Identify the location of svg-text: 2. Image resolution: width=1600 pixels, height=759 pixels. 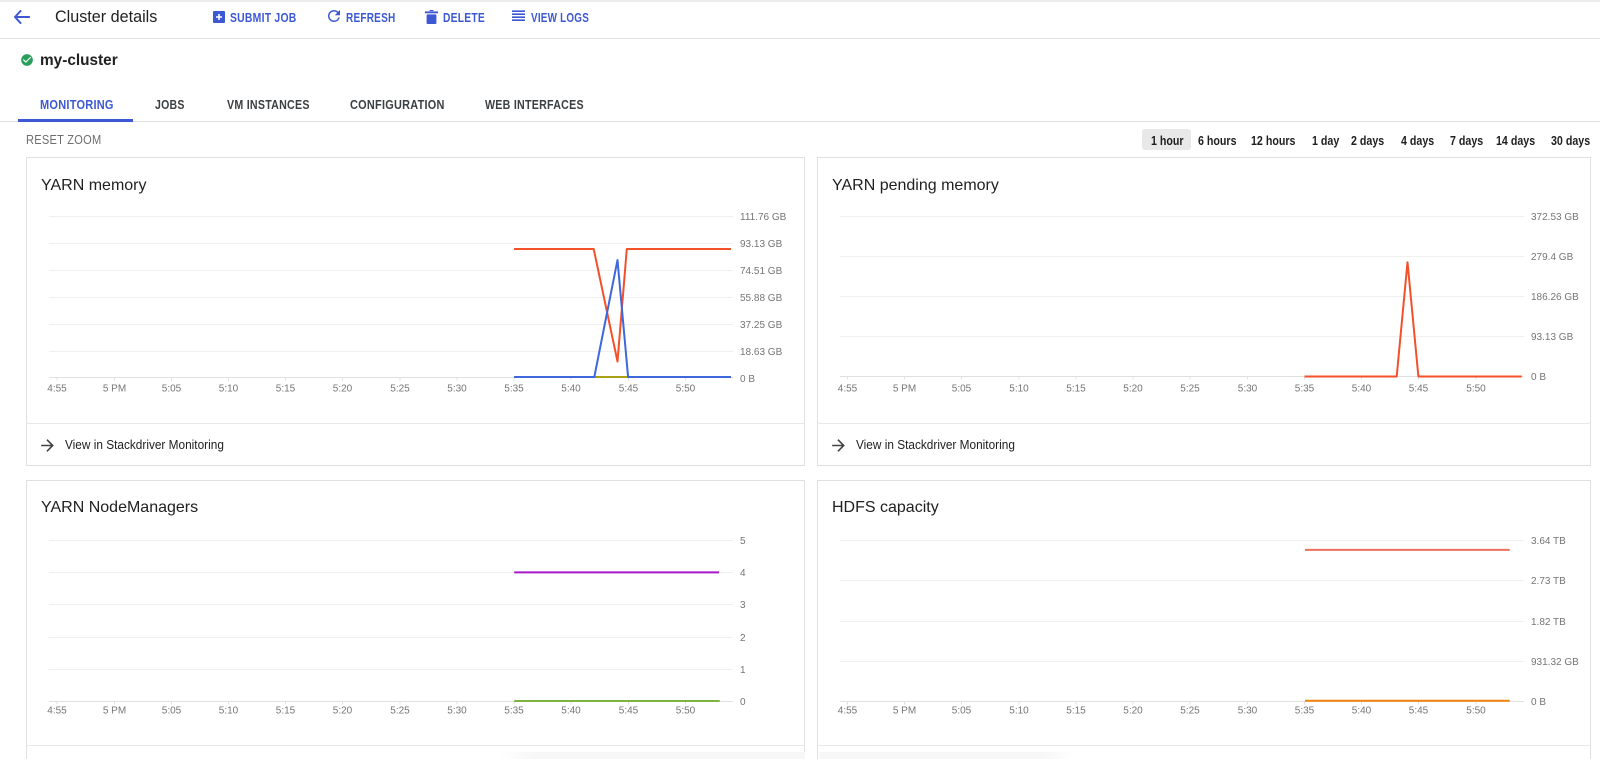
(743, 638).